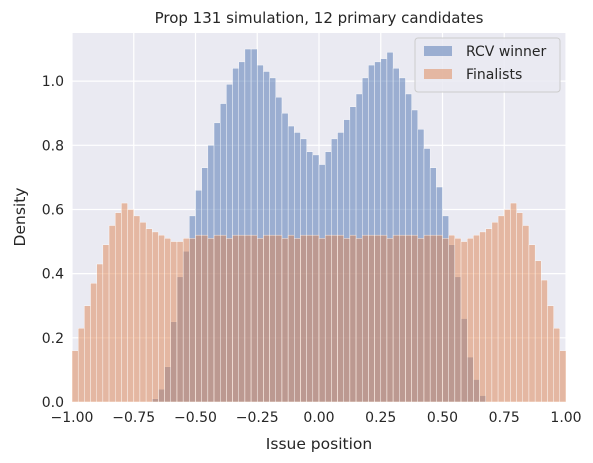  What do you see at coordinates (442, 418) in the screenshot?
I see `x-tick-label: 0.50` at bounding box center [442, 418].